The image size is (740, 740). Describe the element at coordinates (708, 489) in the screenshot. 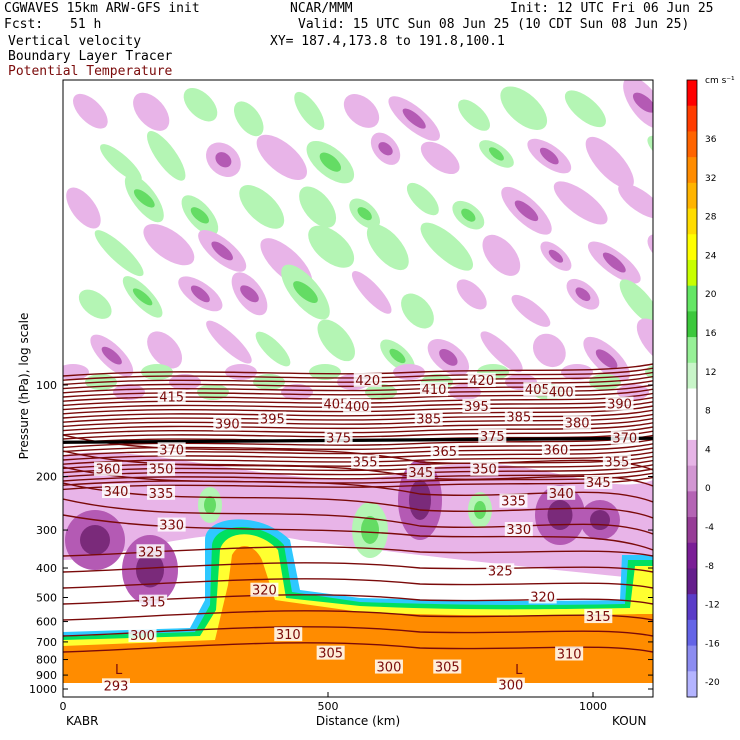

I see `colorbar-label: 0` at that location.